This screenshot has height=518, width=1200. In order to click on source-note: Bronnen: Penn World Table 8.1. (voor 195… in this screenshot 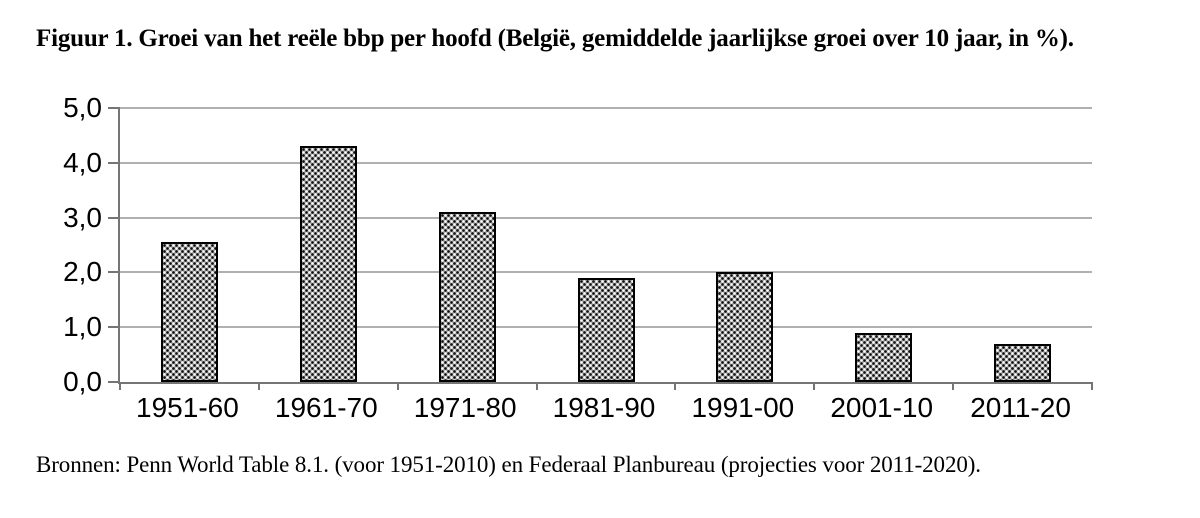, I will do `click(508, 464)`.